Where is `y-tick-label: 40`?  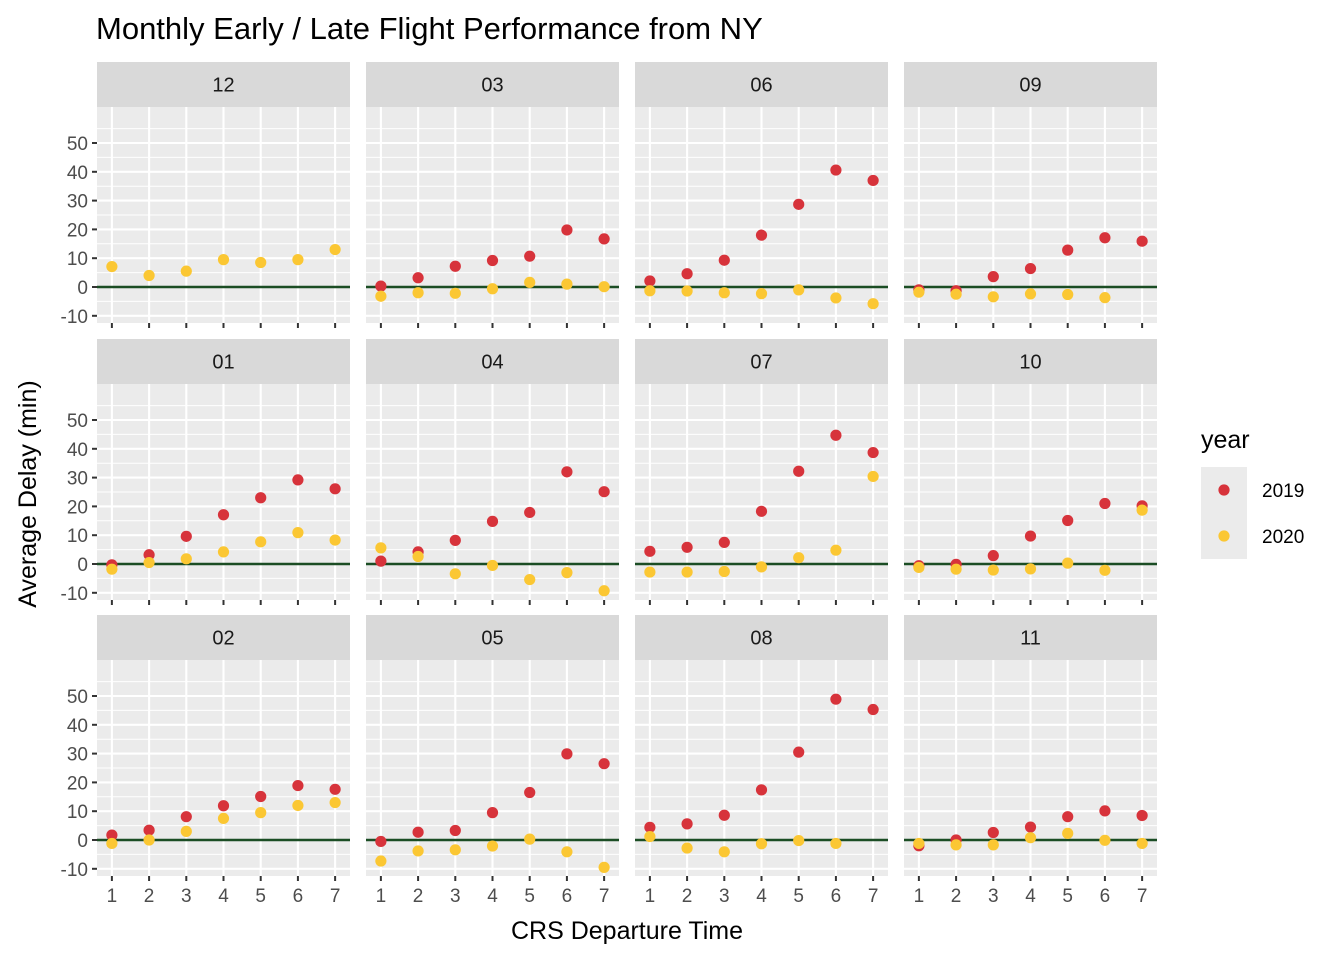
y-tick-label: 40 is located at coordinates (77, 173).